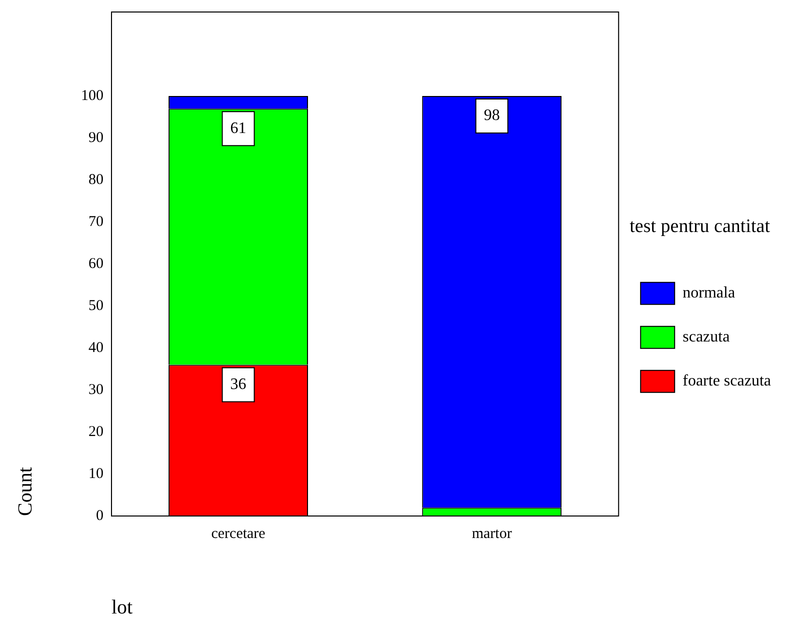 Image resolution: width=791 pixels, height=634 pixels. What do you see at coordinates (100, 516) in the screenshot?
I see `y-tick-label: 0` at bounding box center [100, 516].